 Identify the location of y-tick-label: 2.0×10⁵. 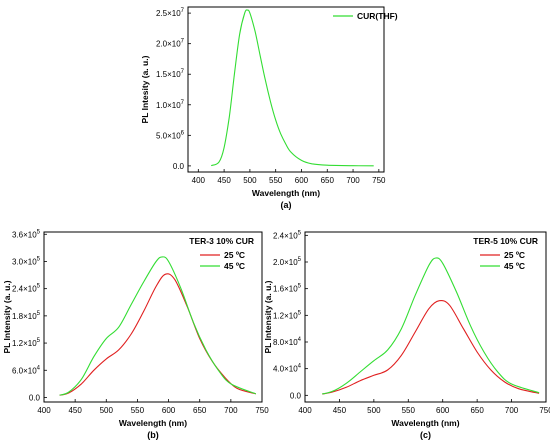
(287, 262).